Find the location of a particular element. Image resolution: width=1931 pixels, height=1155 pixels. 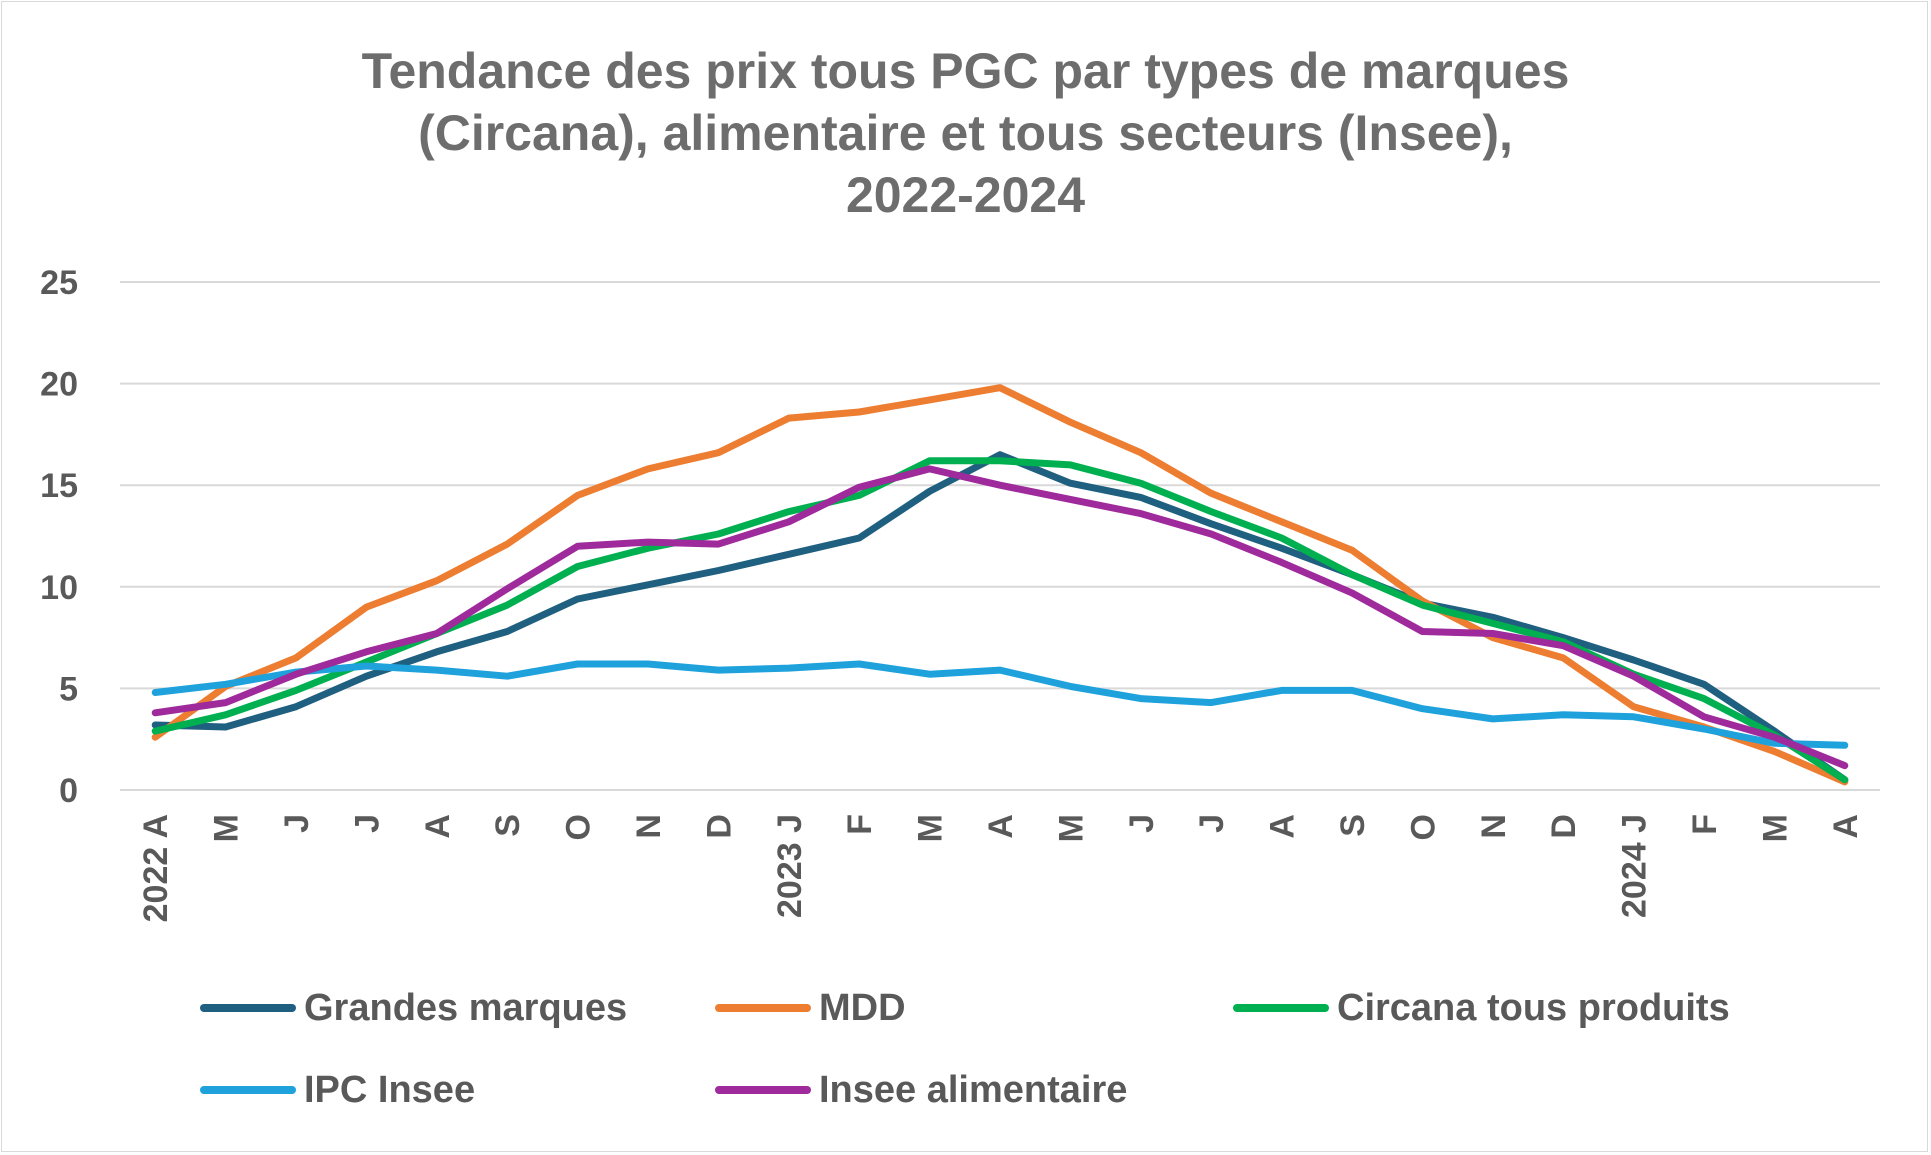

x-tick-label: 2023 J is located at coordinates (790, 866).